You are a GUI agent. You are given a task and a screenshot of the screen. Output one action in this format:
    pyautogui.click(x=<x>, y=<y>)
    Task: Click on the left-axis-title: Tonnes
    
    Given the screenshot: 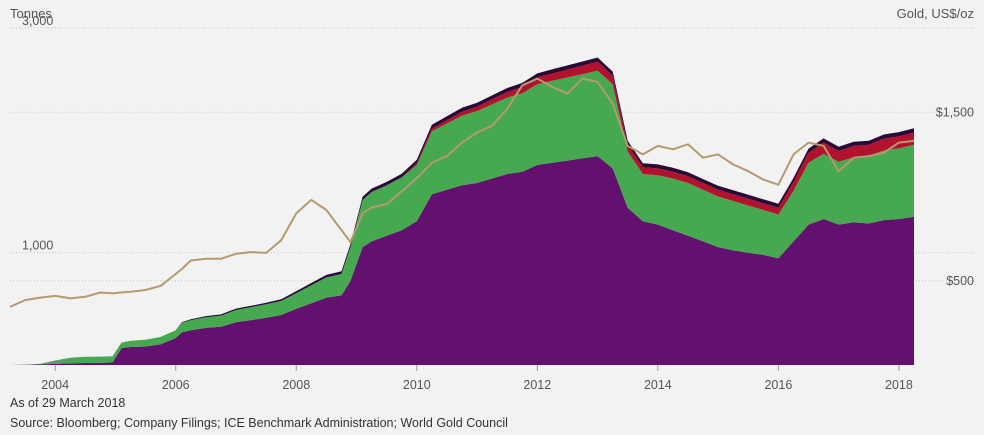 What is the action you would take?
    pyautogui.click(x=31, y=13)
    